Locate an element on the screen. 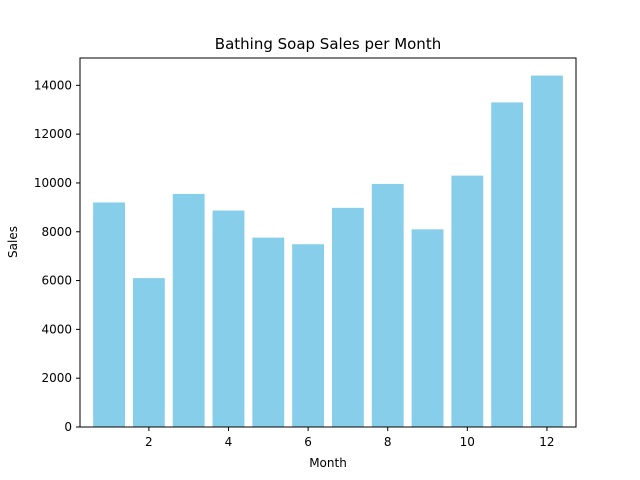  chart-title: Bathing Soap Sales per Month is located at coordinates (328, 44).